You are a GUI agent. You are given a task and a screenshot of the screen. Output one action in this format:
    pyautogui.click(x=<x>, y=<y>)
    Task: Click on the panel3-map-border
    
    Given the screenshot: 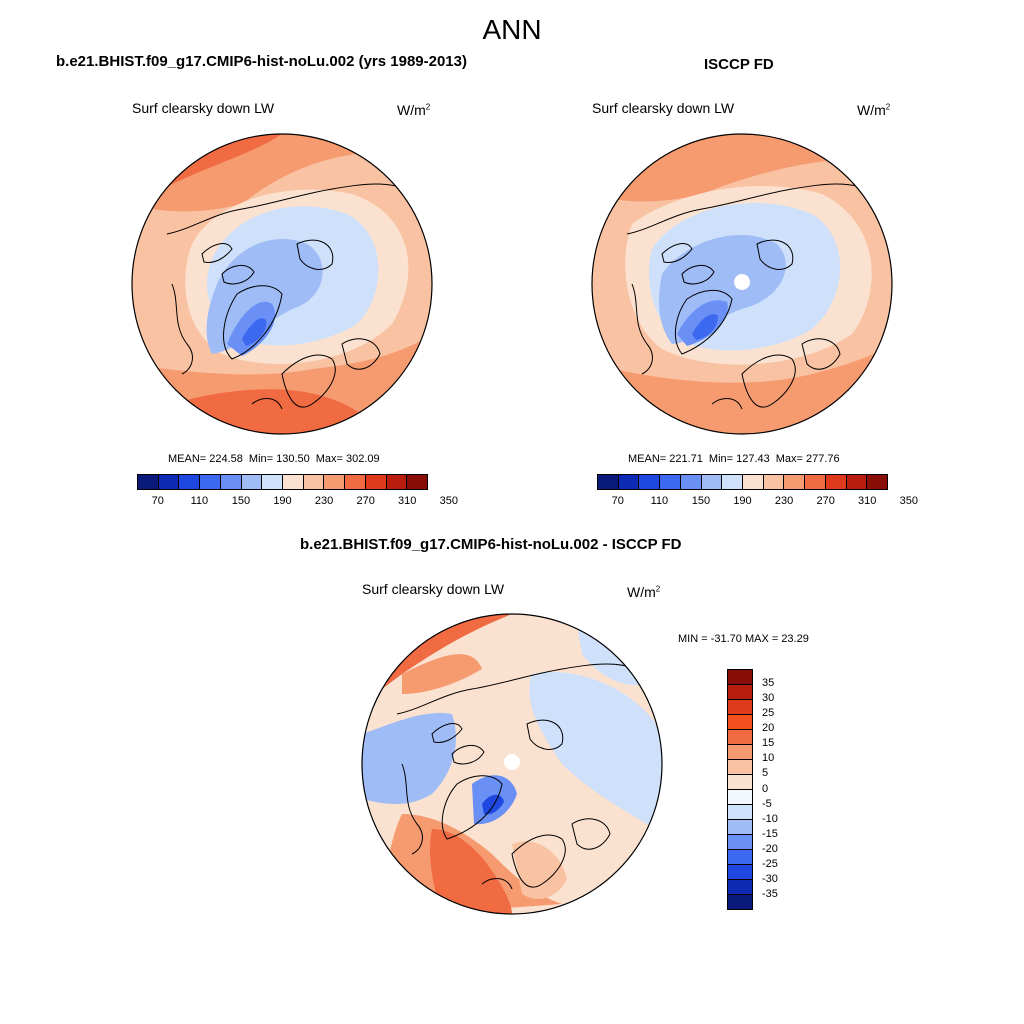 What is the action you would take?
    pyautogui.click(x=512, y=764)
    